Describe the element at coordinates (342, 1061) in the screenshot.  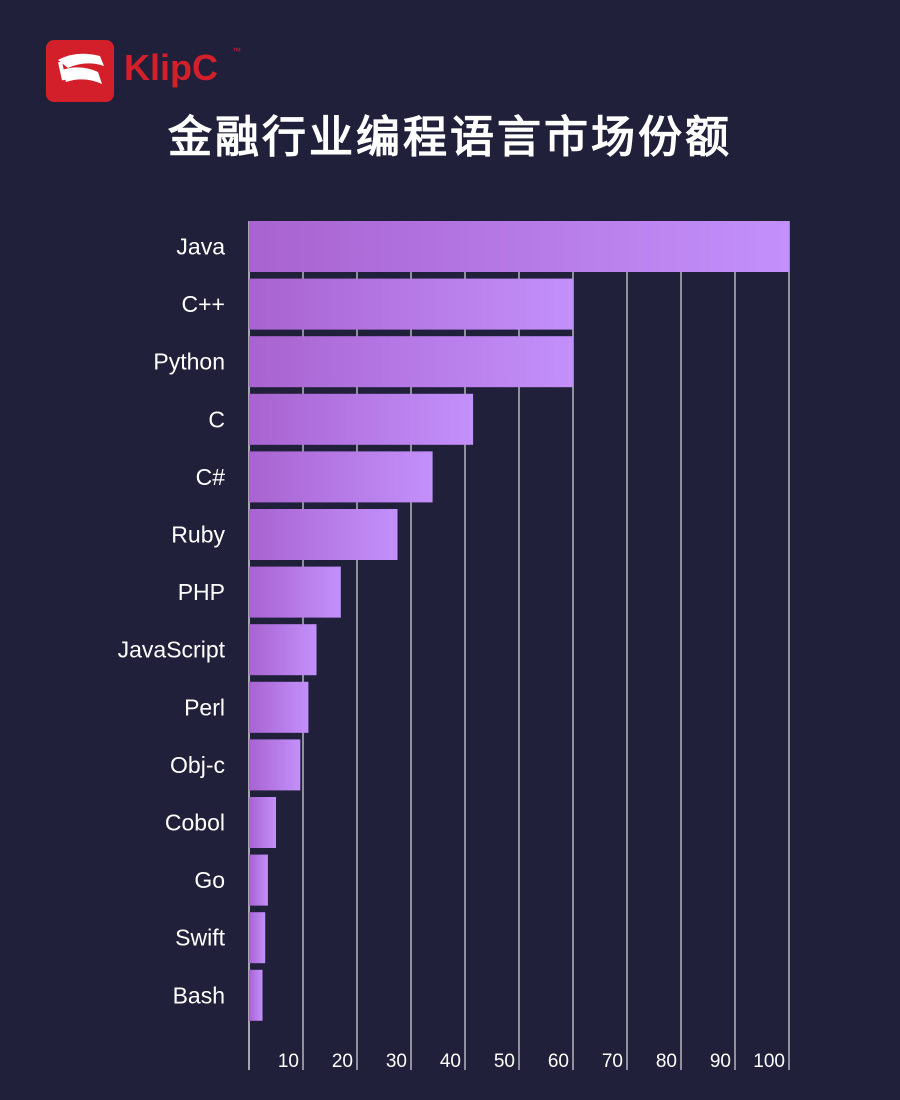
I see `x-tick-label: 20` at that location.